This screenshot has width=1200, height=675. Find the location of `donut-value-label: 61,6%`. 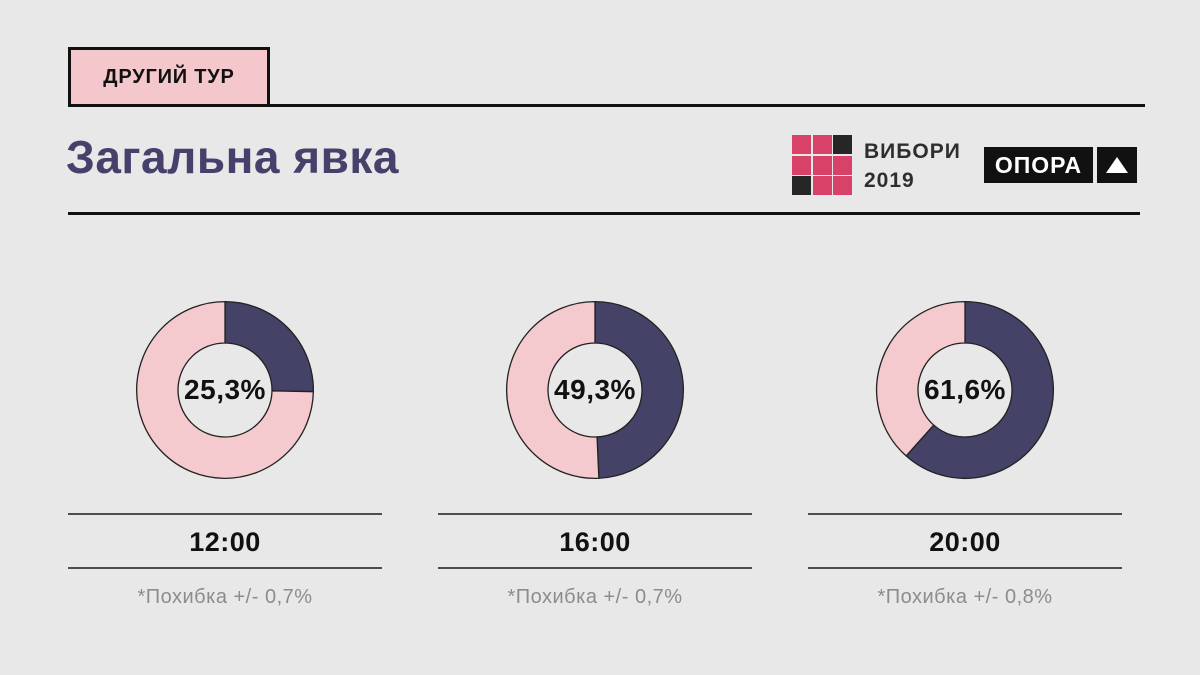

donut-value-label: 61,6% is located at coordinates (965, 389).